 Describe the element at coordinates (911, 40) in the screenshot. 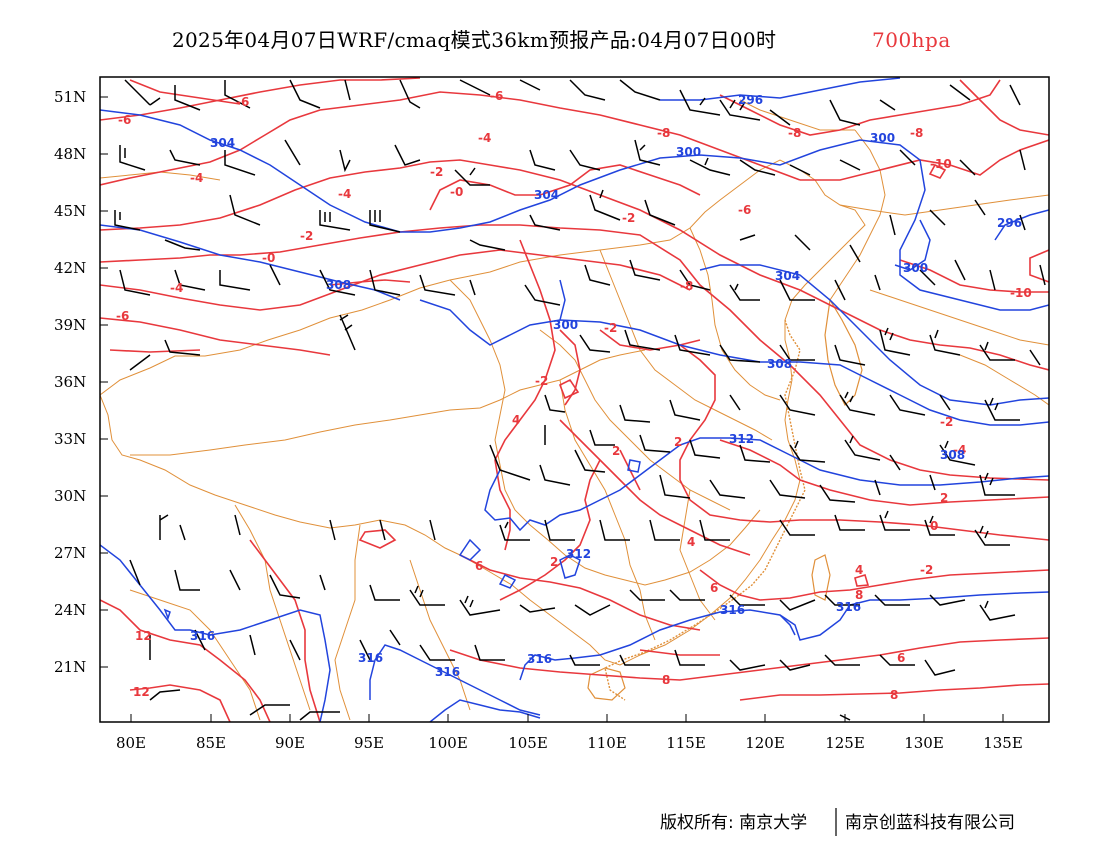

I see `pressure-level-label: 700hpa` at that location.